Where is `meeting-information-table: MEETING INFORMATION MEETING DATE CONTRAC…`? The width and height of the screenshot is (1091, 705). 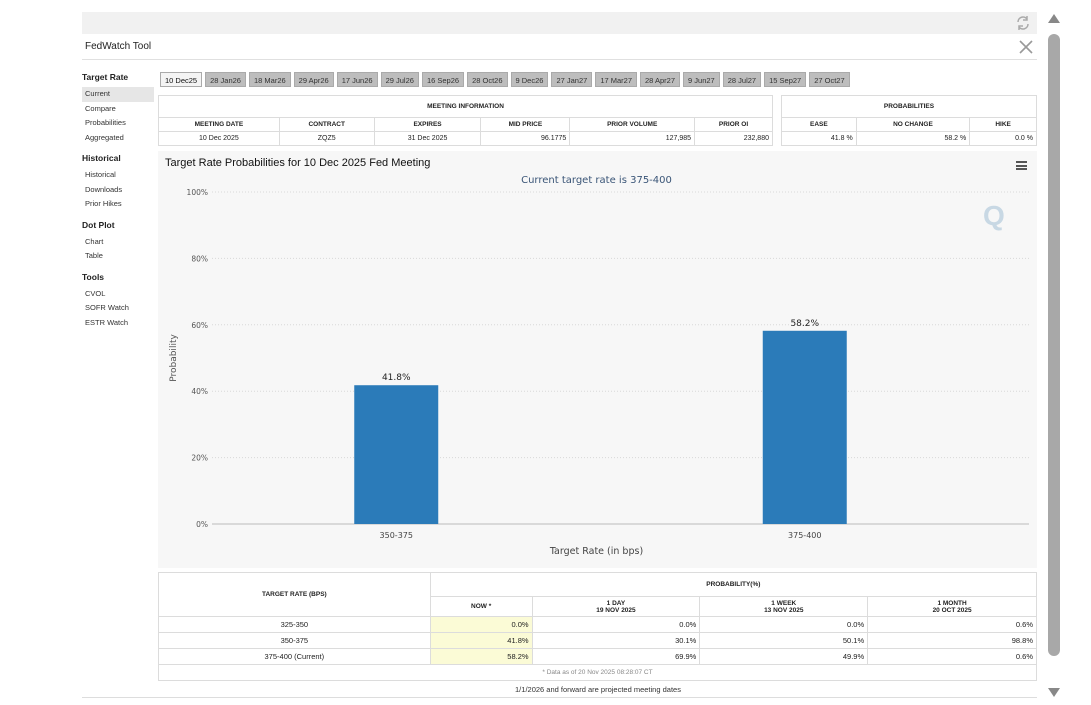 meeting-information-table: MEETING INFORMATION MEETING DATE CONTRAC… is located at coordinates (465, 120).